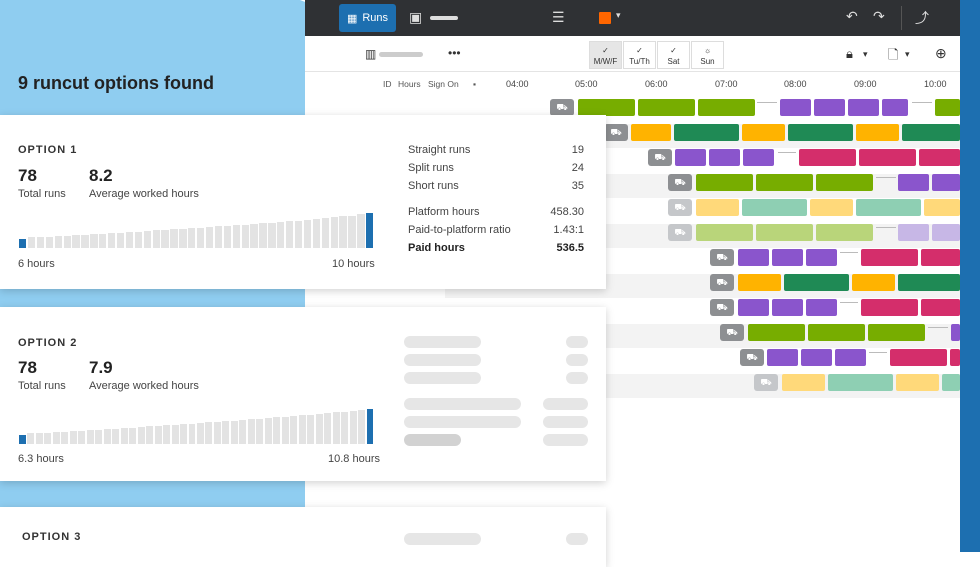  I want to click on lock-icon: 🔒︎, so click(849, 53).